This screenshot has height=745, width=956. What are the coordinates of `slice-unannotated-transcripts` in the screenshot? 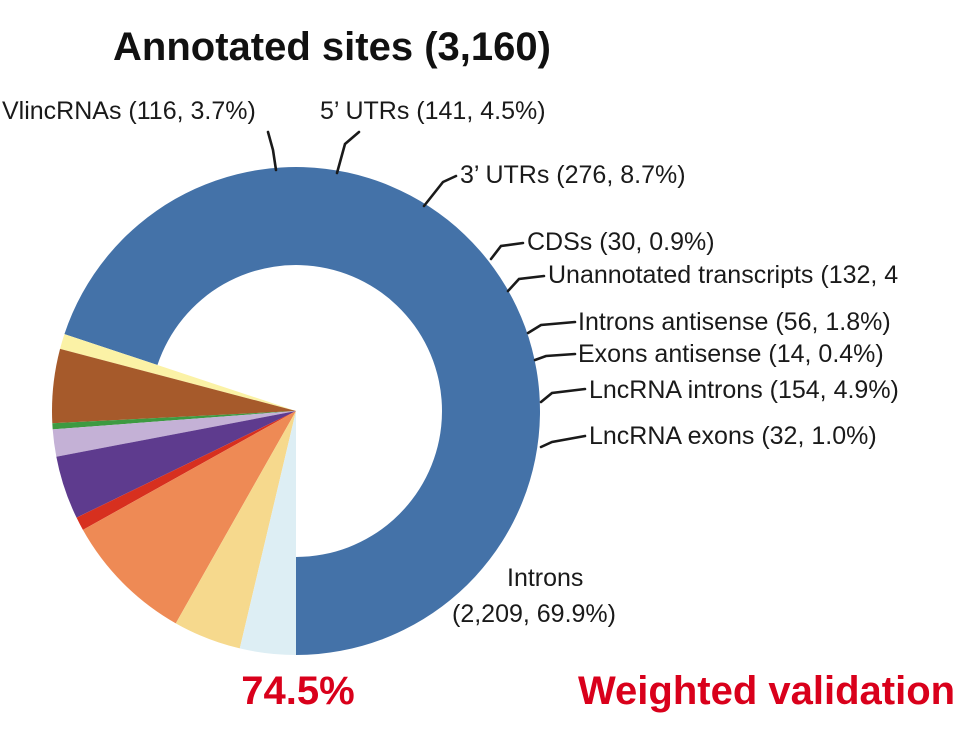 It's located at (176, 464).